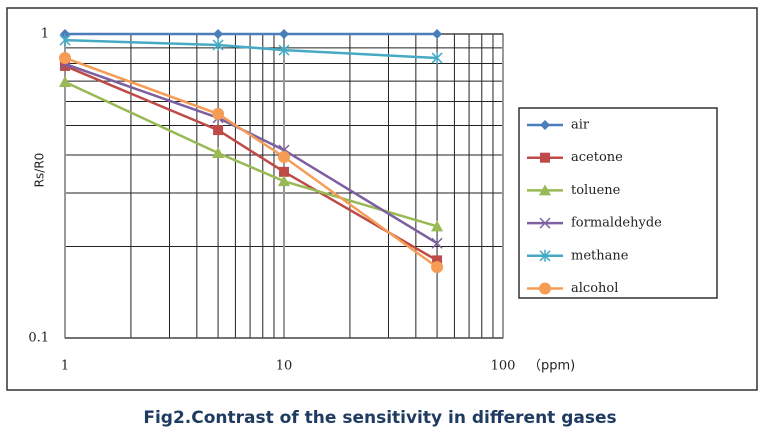  I want to click on x-tick-label: 10, so click(284, 366).